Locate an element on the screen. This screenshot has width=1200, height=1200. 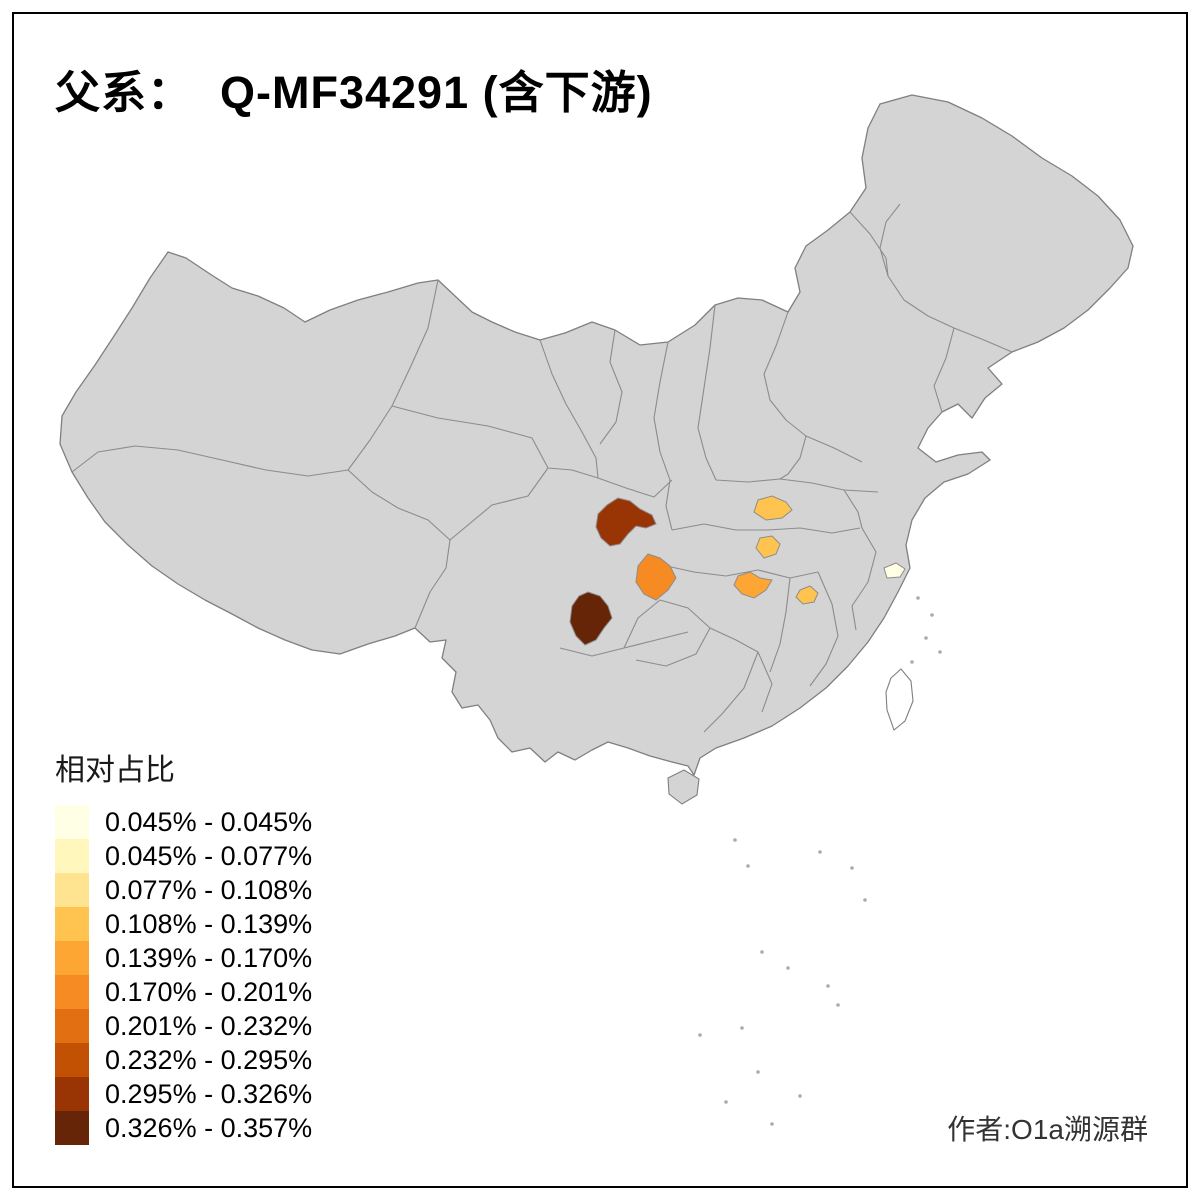
legend-row: 0.232% - 0.295% is located at coordinates (183, 1060).